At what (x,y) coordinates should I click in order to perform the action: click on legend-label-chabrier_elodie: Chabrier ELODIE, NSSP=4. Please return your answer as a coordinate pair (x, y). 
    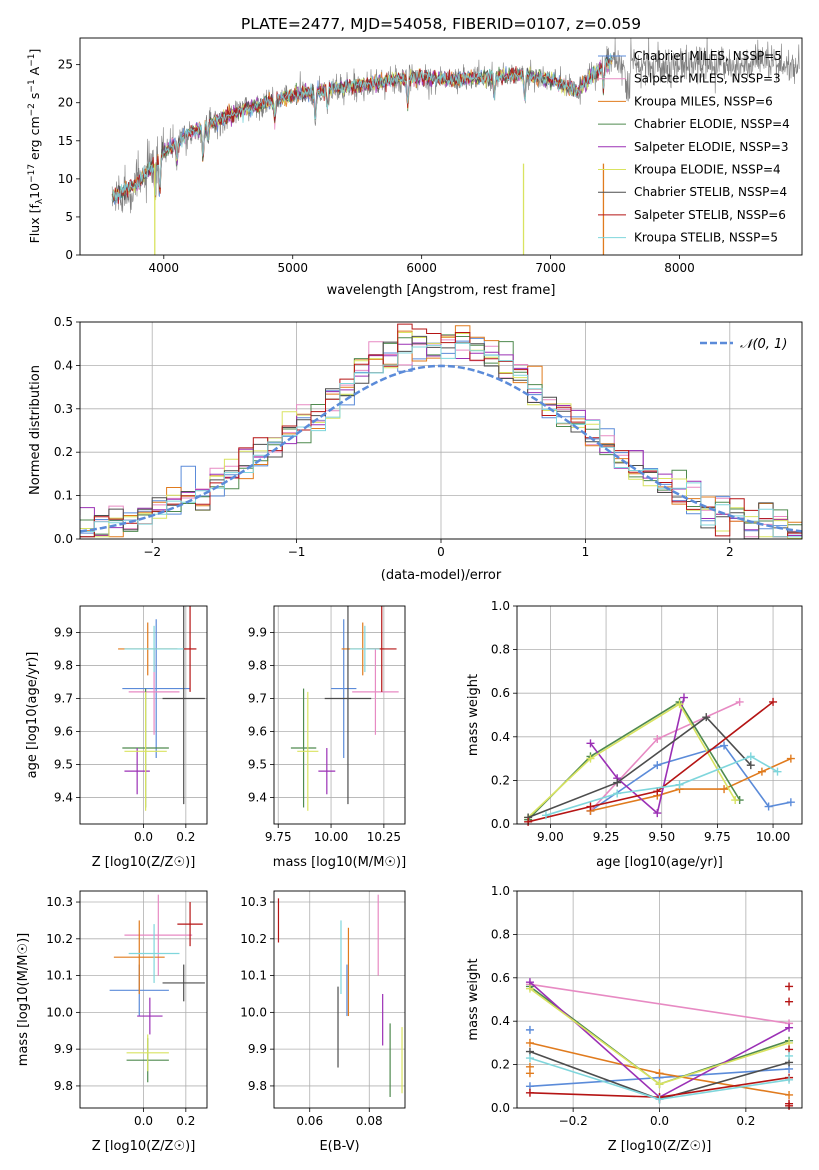
    Looking at the image, I should click on (712, 124).